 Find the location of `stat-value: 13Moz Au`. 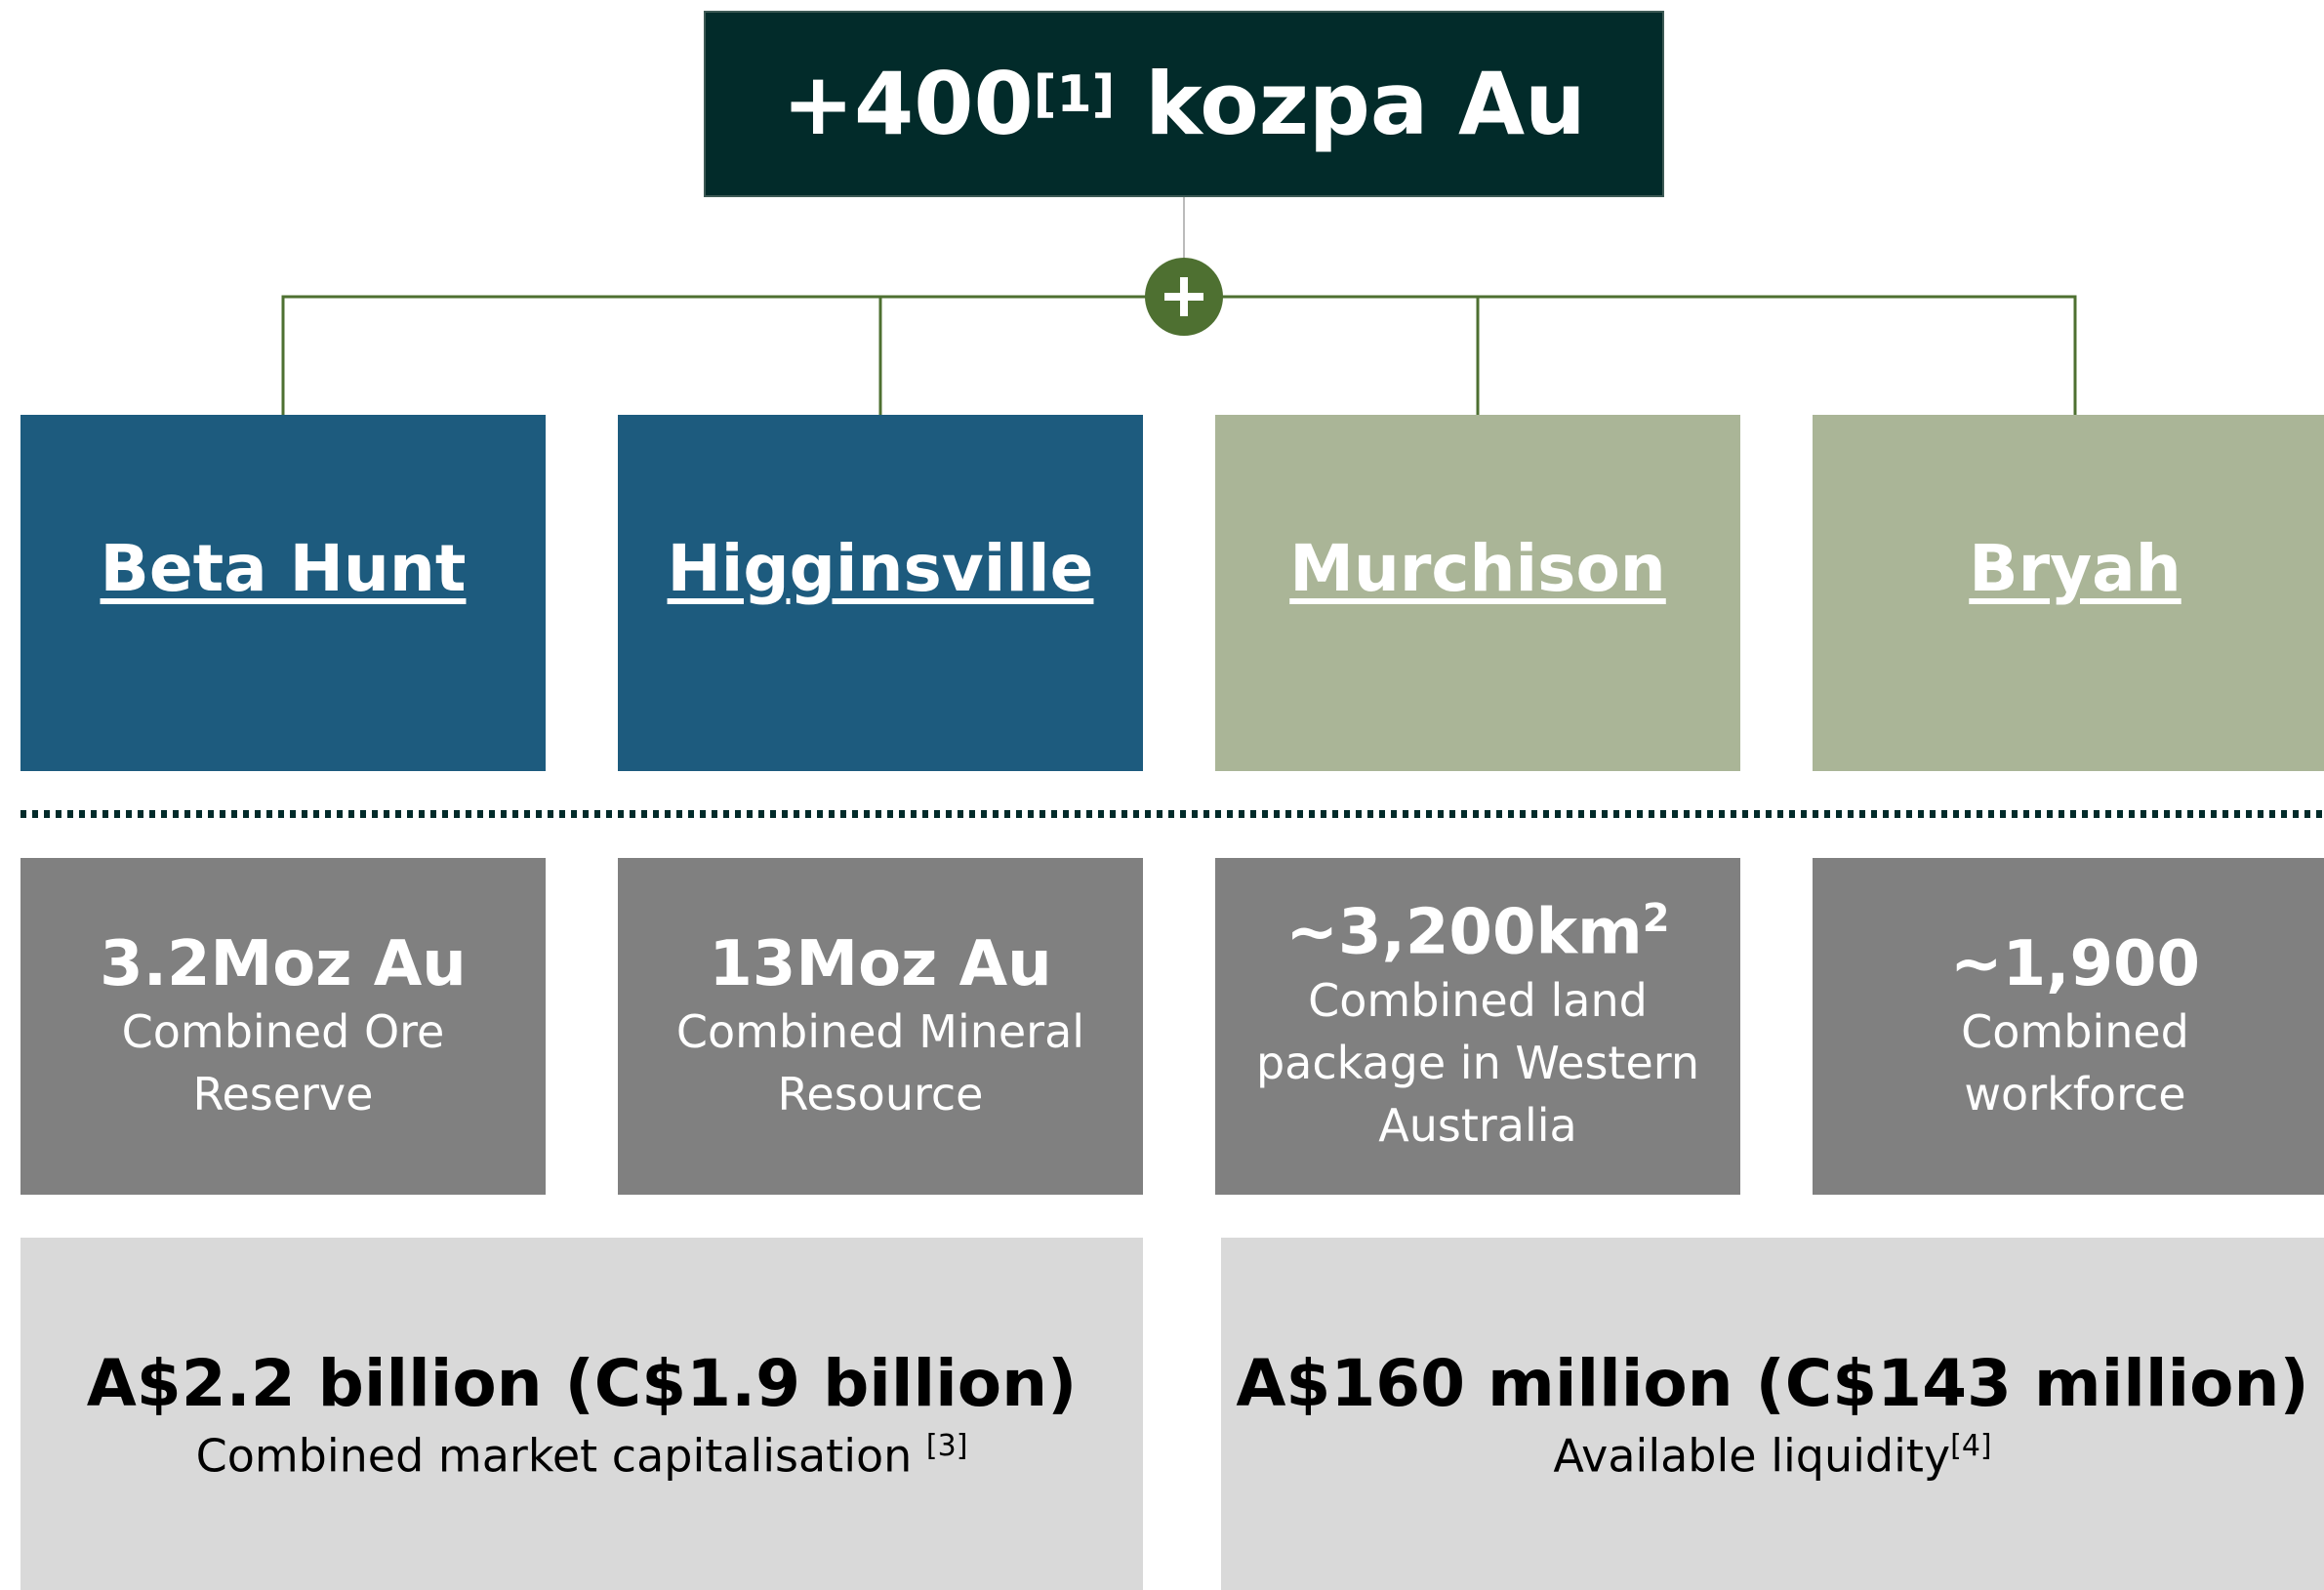

stat-value: 13Moz Au is located at coordinates (881, 964).